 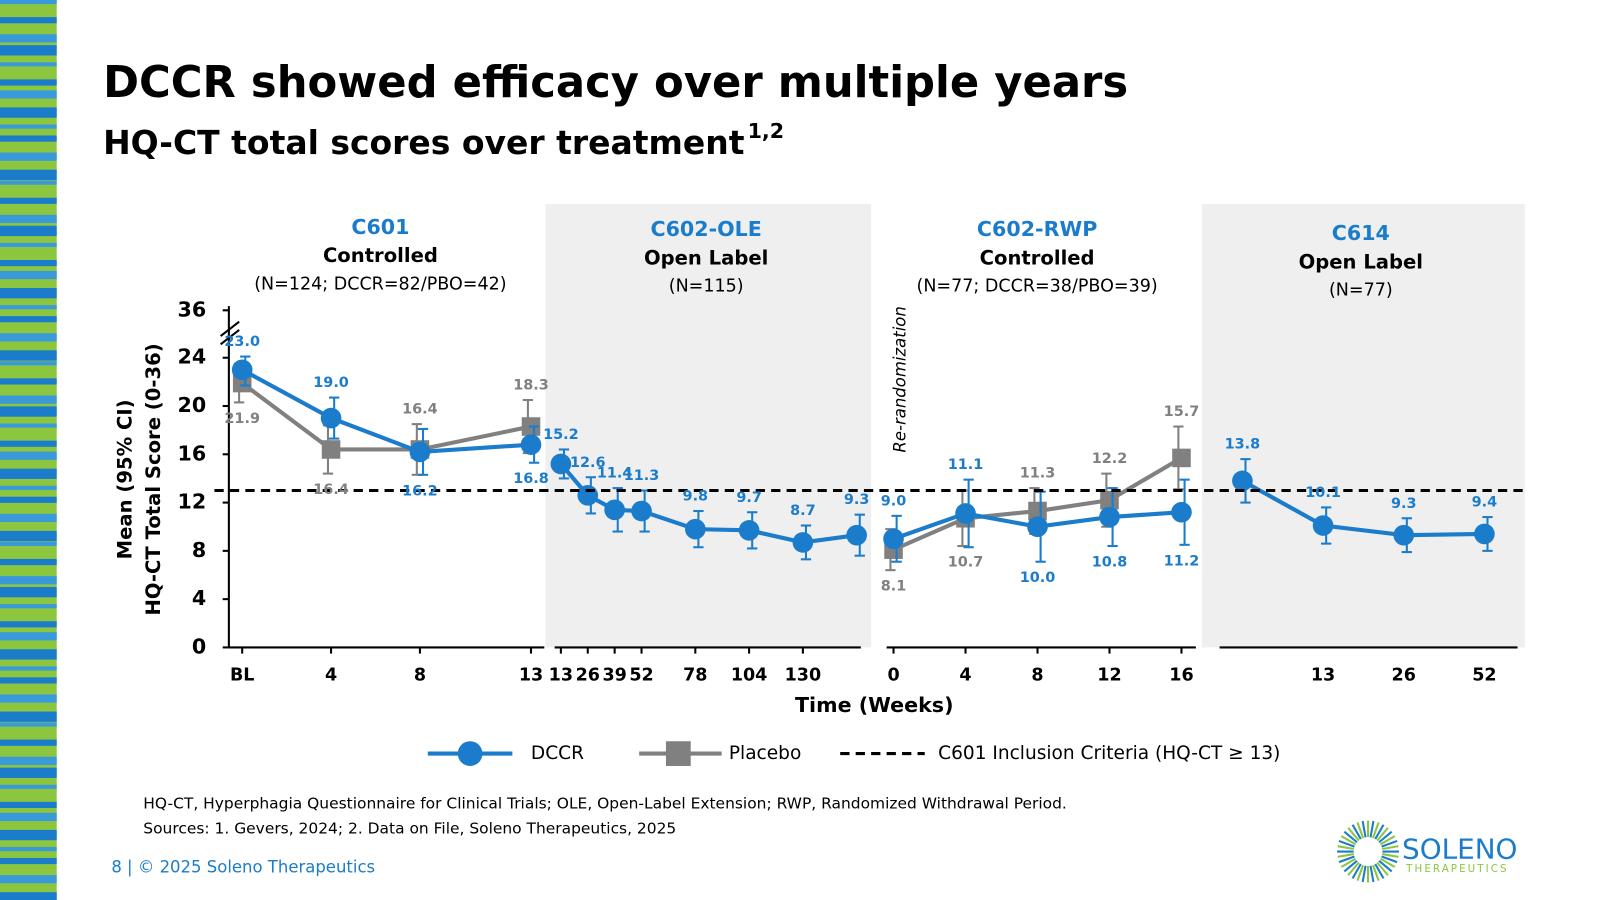 What do you see at coordinates (803, 511) in the screenshot?
I see `value-label: 8.7` at bounding box center [803, 511].